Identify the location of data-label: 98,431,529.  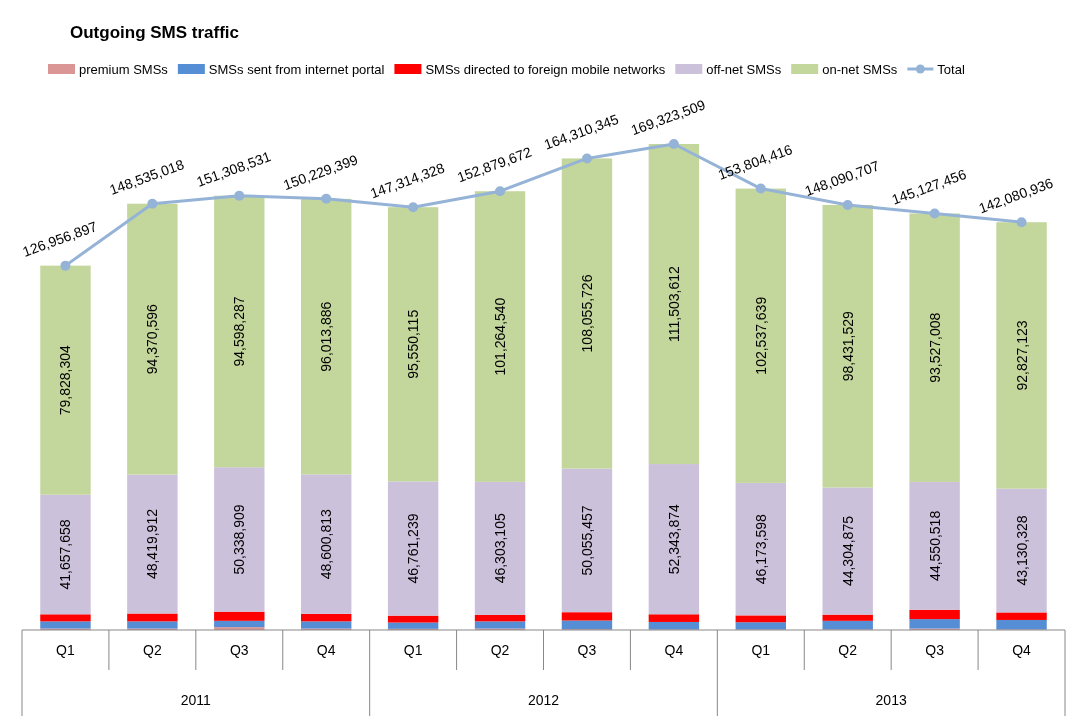
(847, 346).